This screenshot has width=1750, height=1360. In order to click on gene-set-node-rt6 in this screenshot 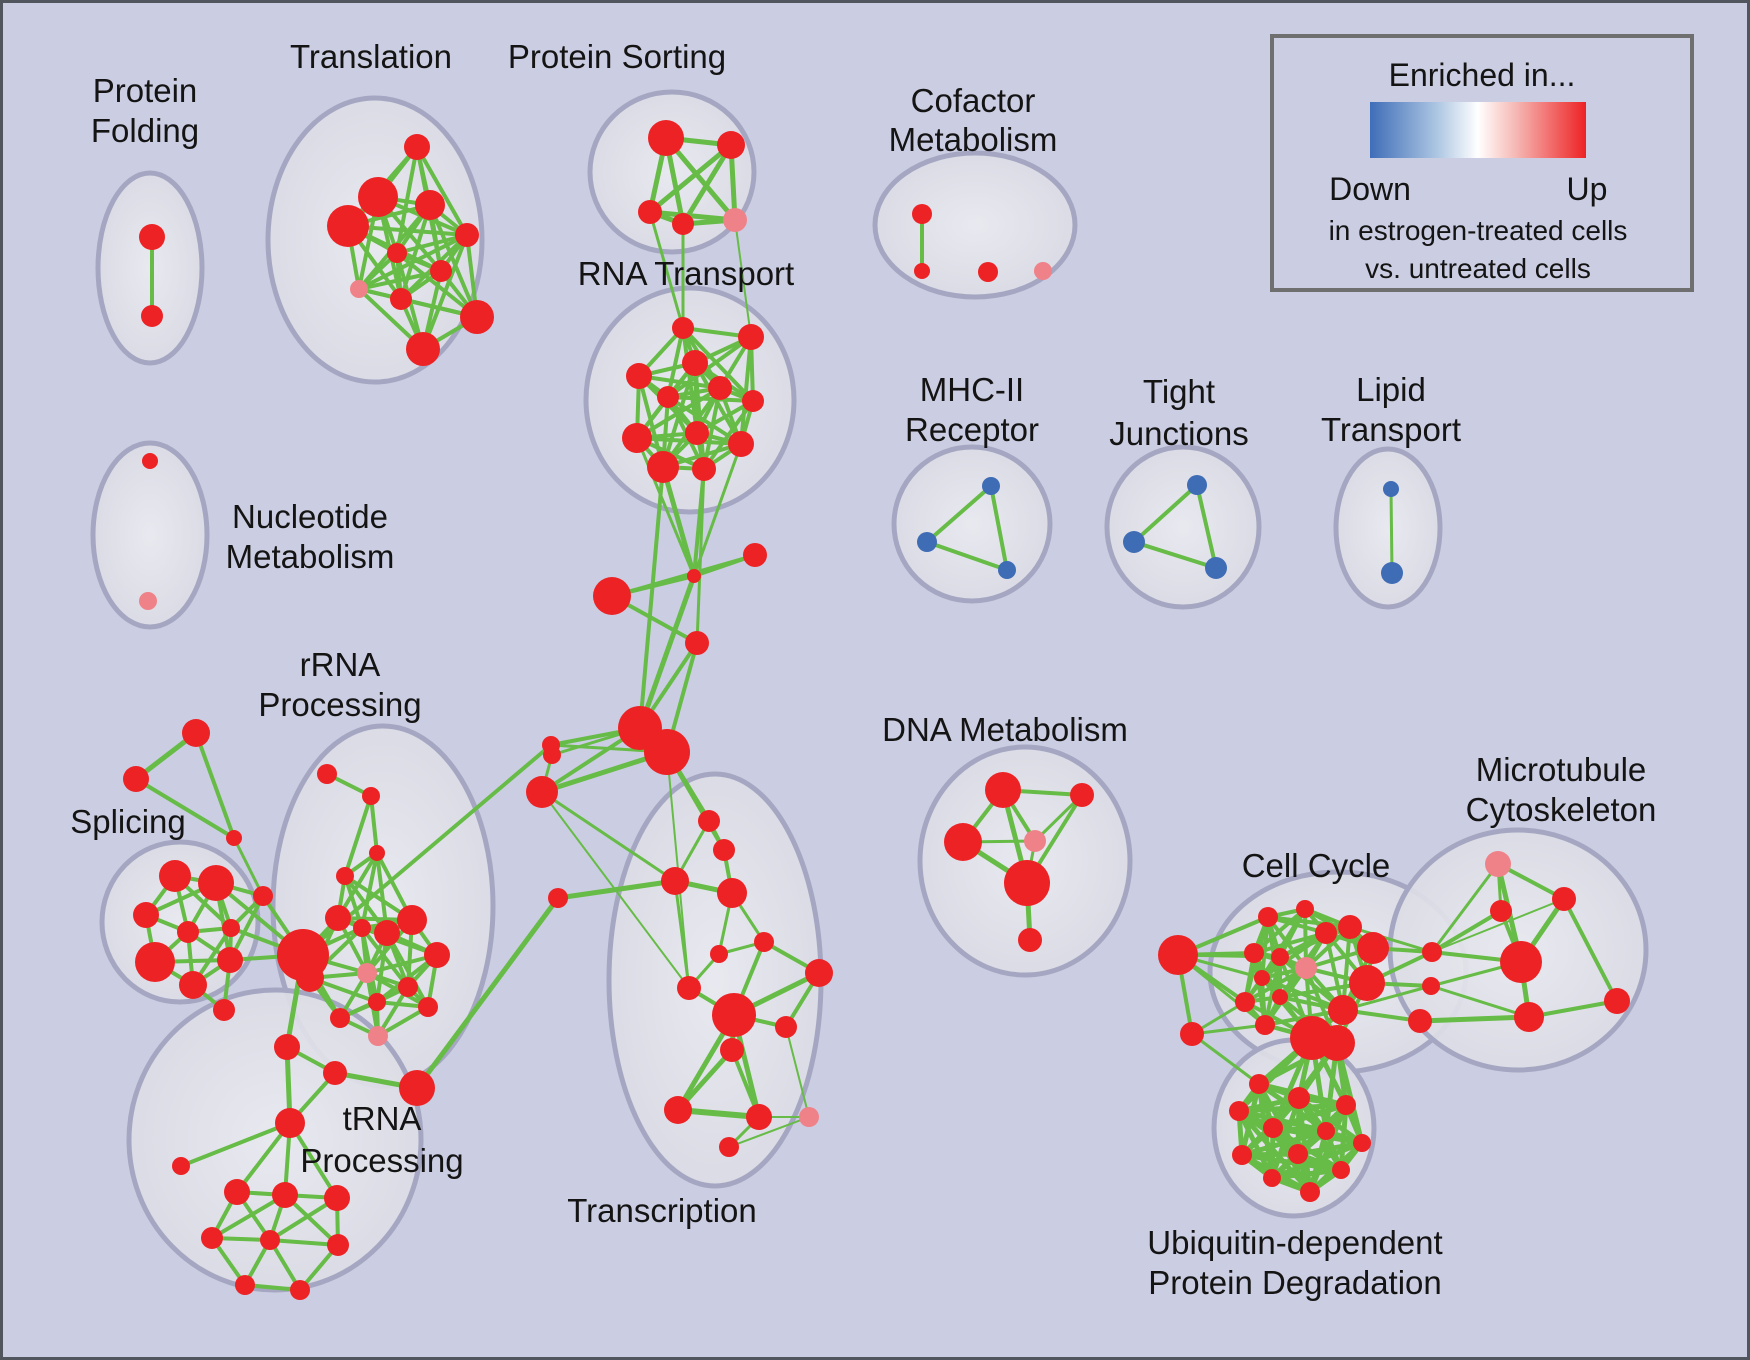, I will do `click(720, 388)`.